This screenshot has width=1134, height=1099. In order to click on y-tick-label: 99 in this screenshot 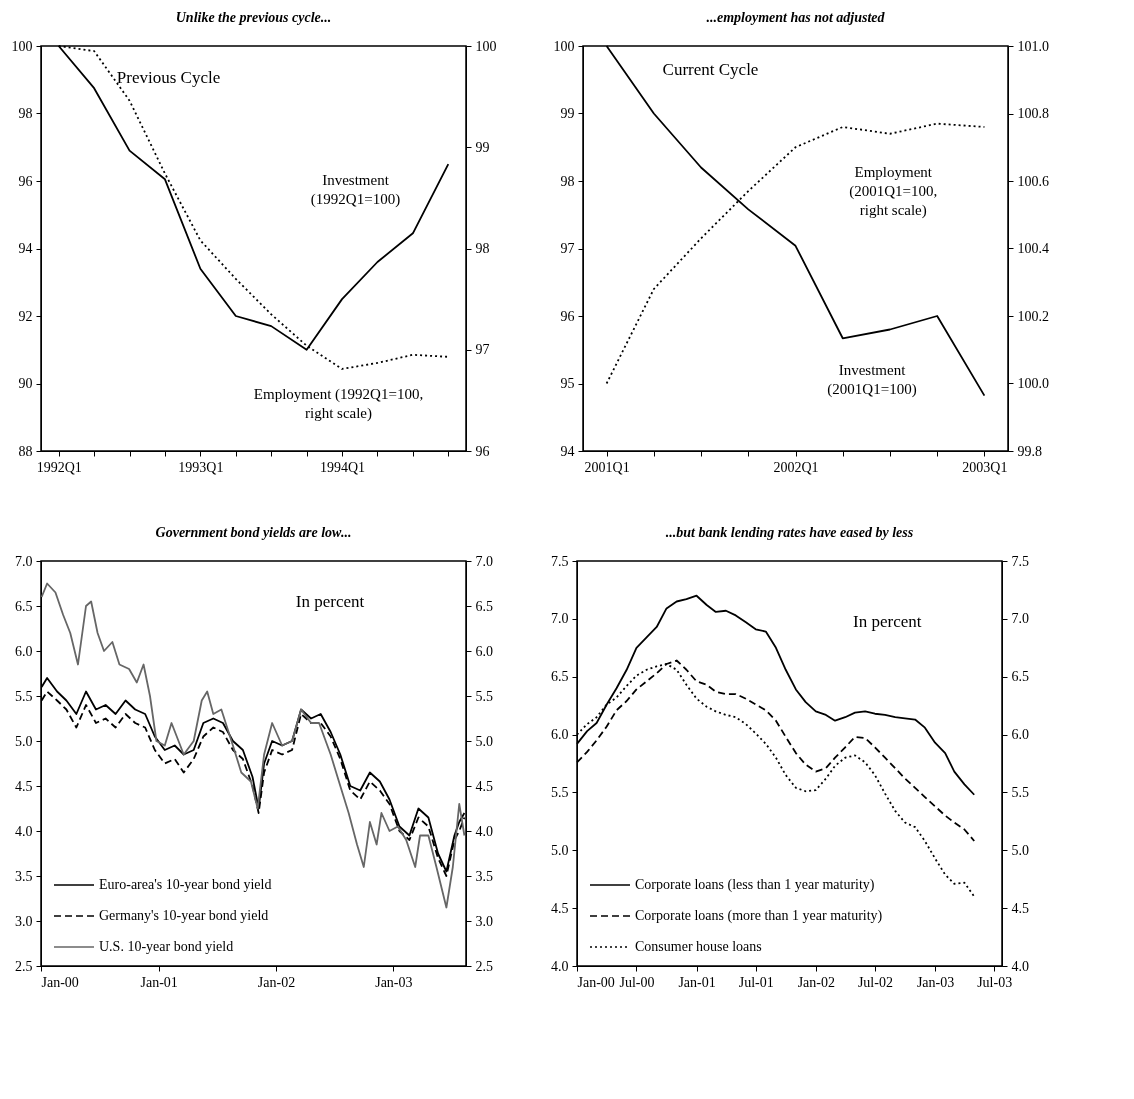, I will do `click(567, 113)`.